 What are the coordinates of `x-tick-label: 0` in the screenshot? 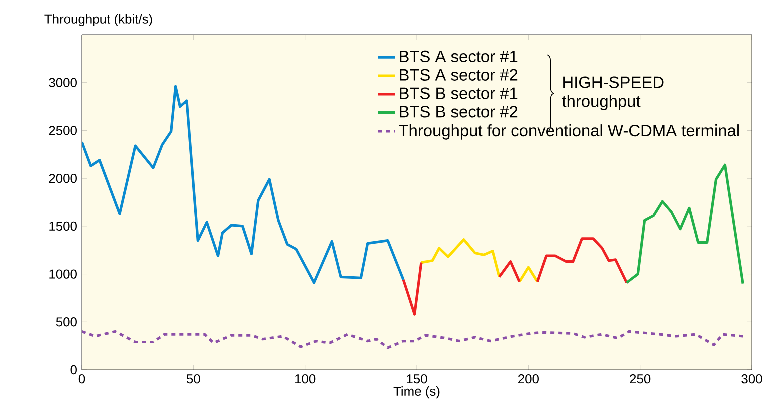 It's located at (82, 379).